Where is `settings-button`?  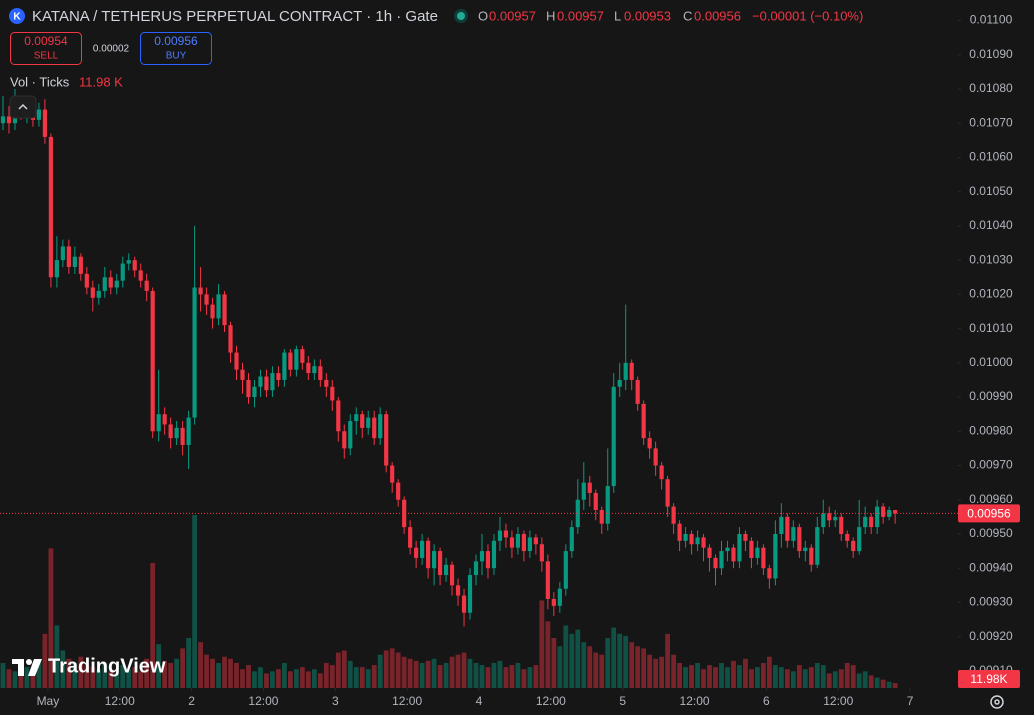 settings-button is located at coordinates (997, 702).